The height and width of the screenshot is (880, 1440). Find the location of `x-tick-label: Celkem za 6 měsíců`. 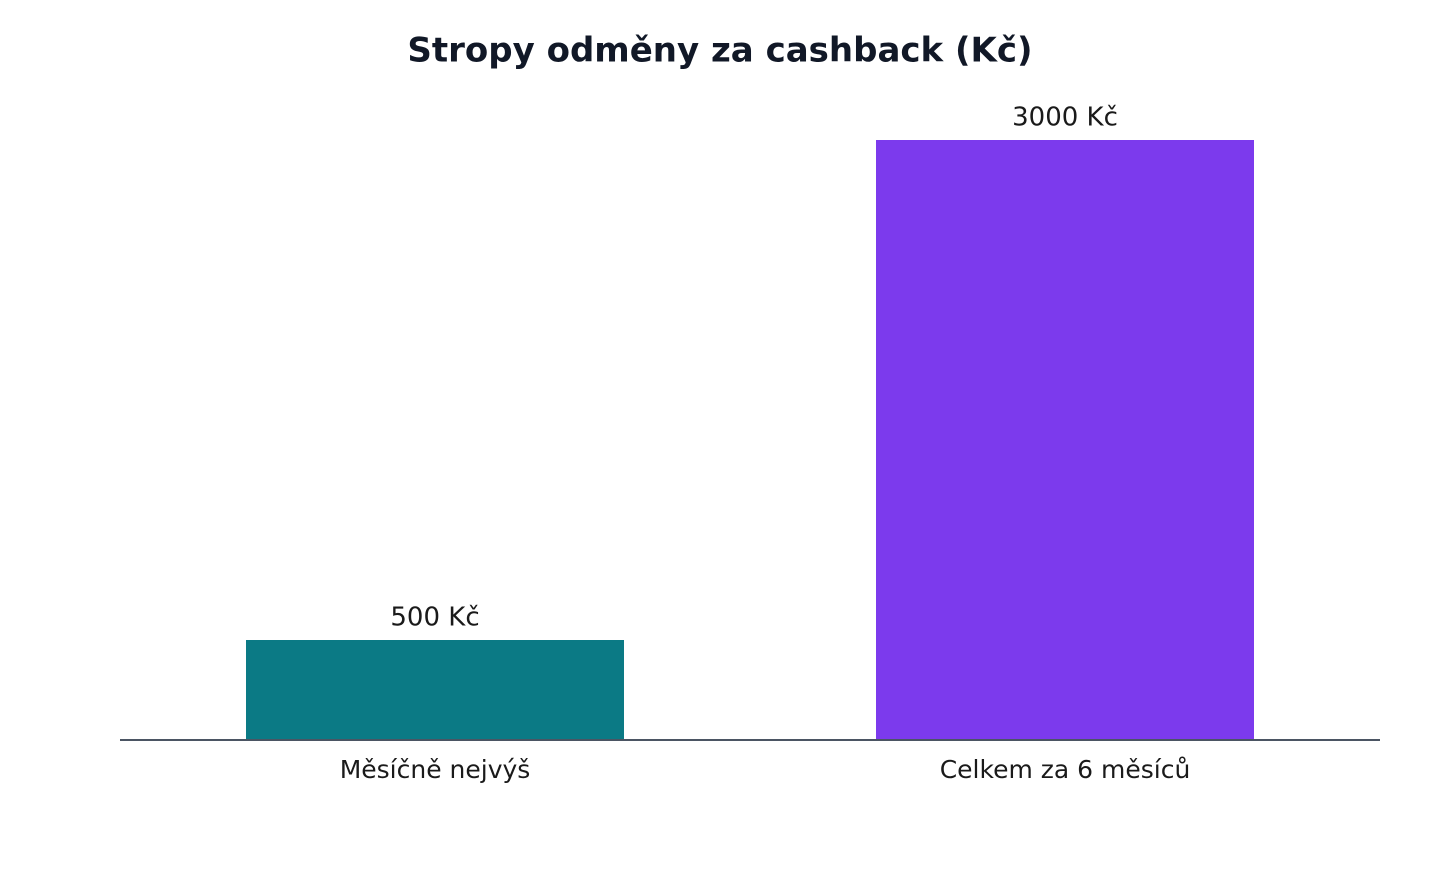

x-tick-label: Celkem za 6 měsíců is located at coordinates (1065, 769).